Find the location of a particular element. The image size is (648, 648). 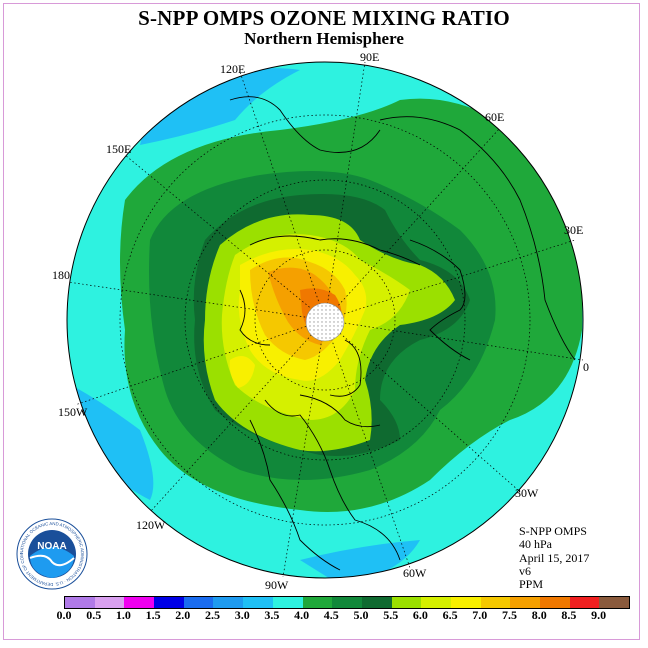

lon-label-30e: 30E is located at coordinates (574, 230).